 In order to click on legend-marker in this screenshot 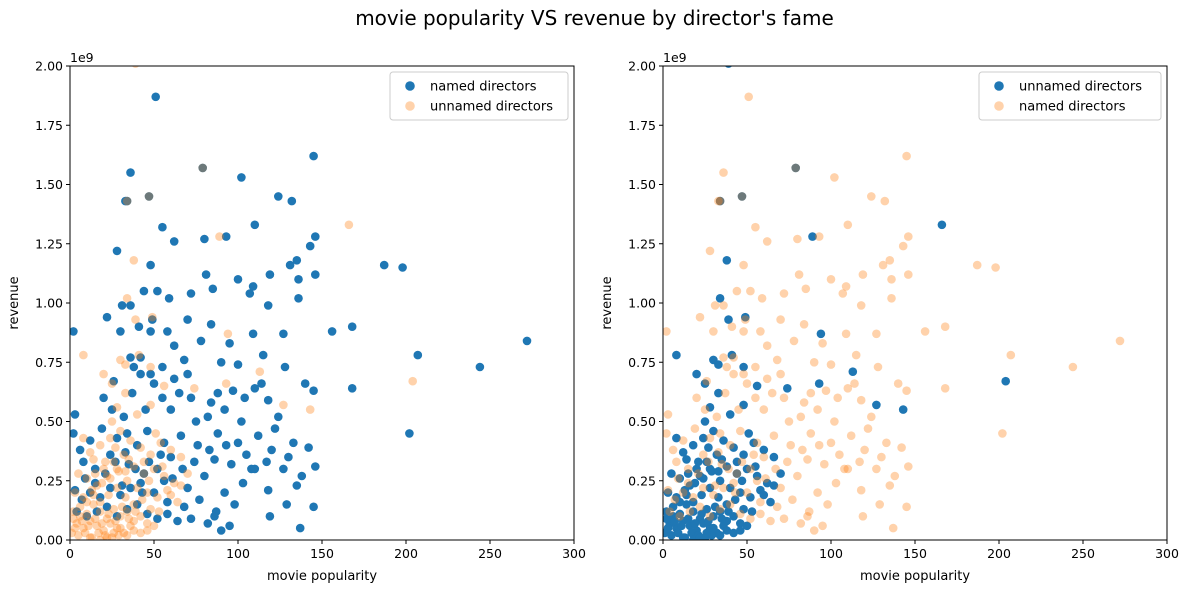, I will do `click(410, 86)`.